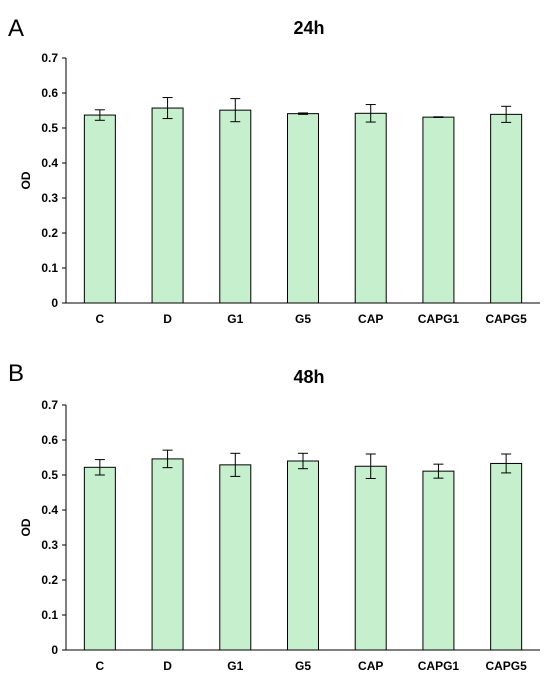 The height and width of the screenshot is (684, 550). I want to click on panel-label: B, so click(16, 373).